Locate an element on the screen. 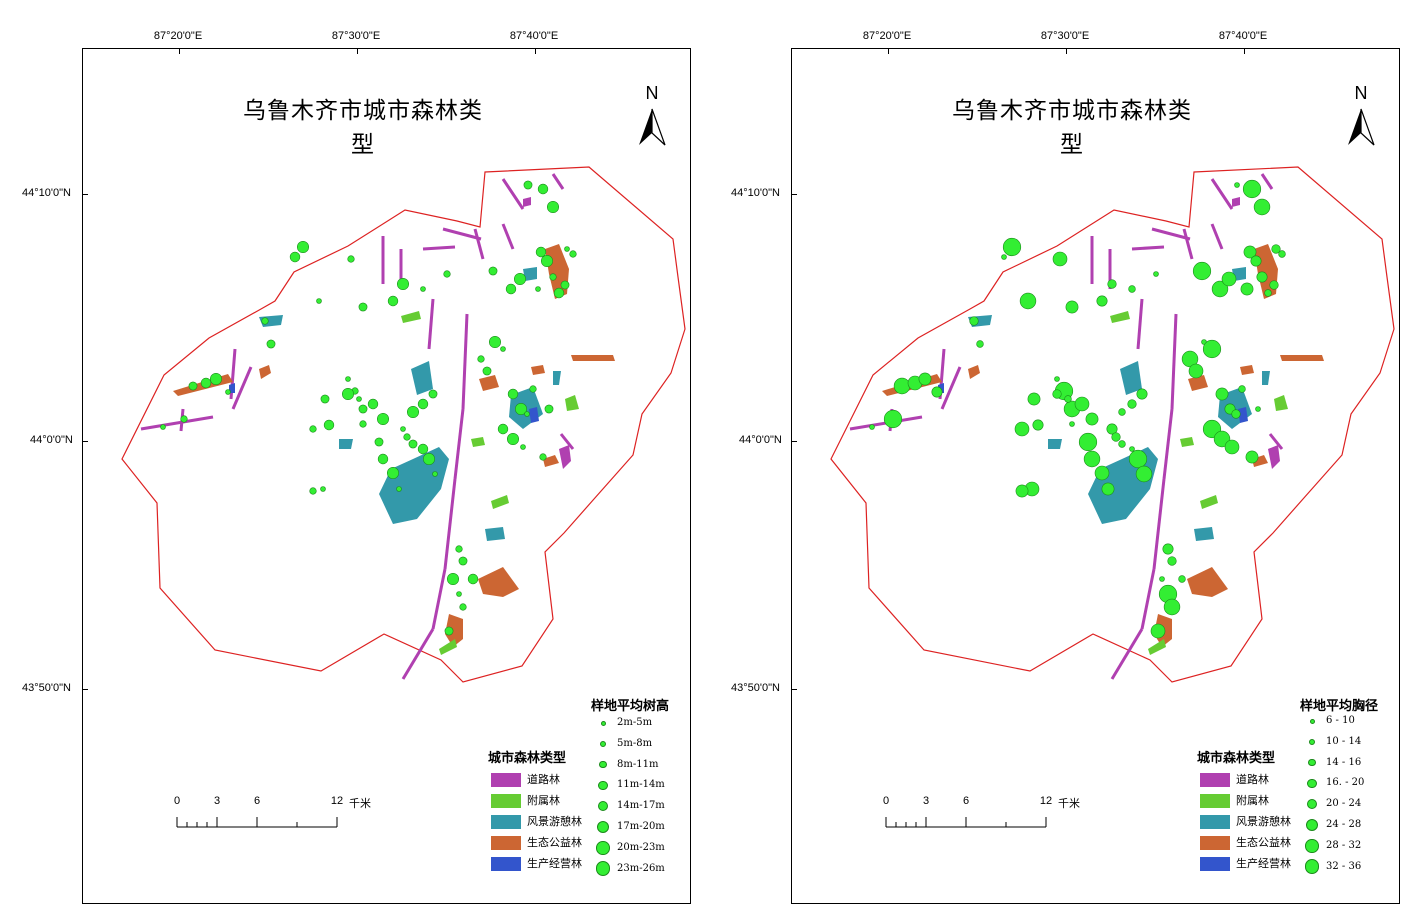  size-legend-item: 32 - 36 is located at coordinates (1349, 869).